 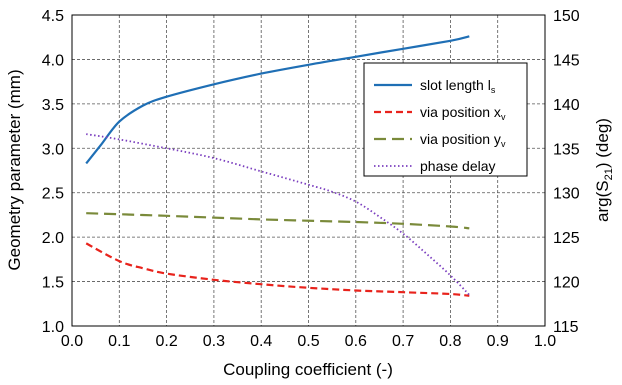 What do you see at coordinates (53, 60) in the screenshot?
I see `y-tick-label: 4.0` at bounding box center [53, 60].